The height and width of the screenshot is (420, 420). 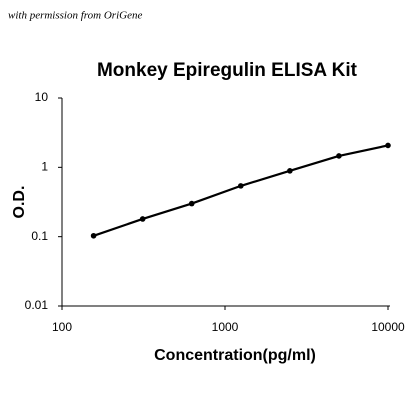 I want to click on chart-title: Monkey Epiregulin ELISA Kit, so click(x=227, y=70).